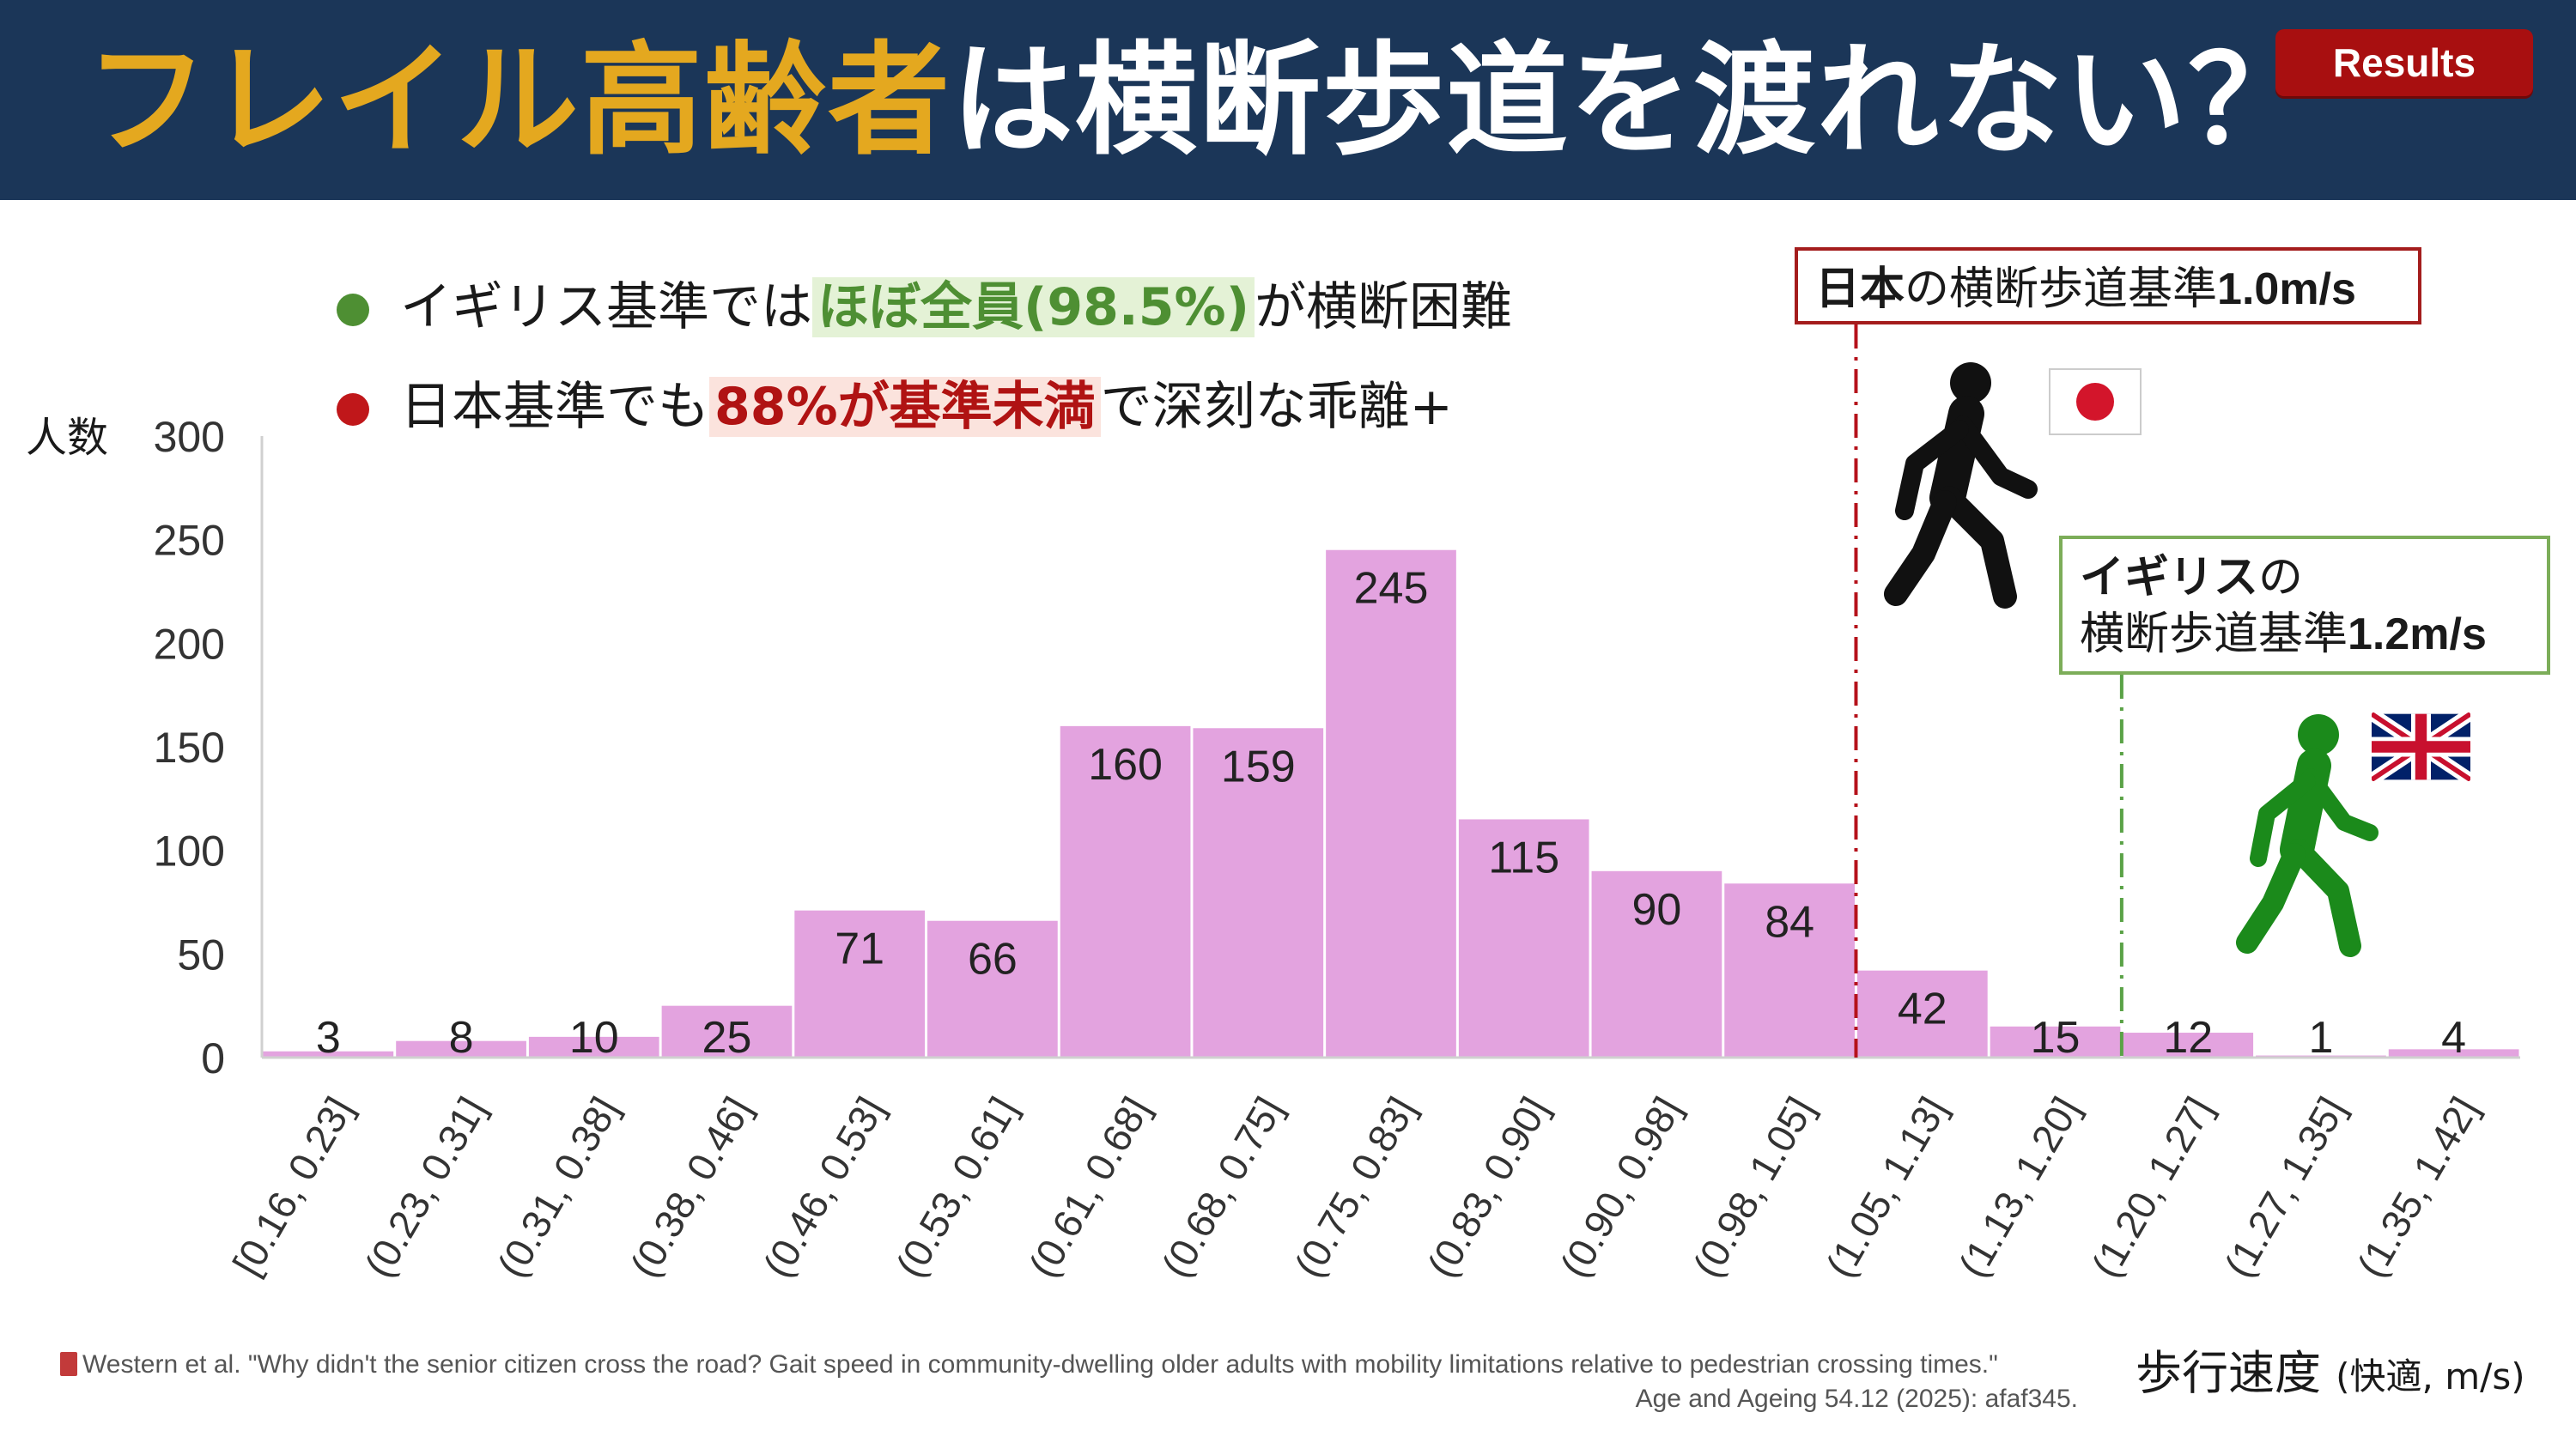 This screenshot has height=1449, width=2576. Describe the element at coordinates (1391, 589) in the screenshot. I see `bar-value-label: 245` at that location.